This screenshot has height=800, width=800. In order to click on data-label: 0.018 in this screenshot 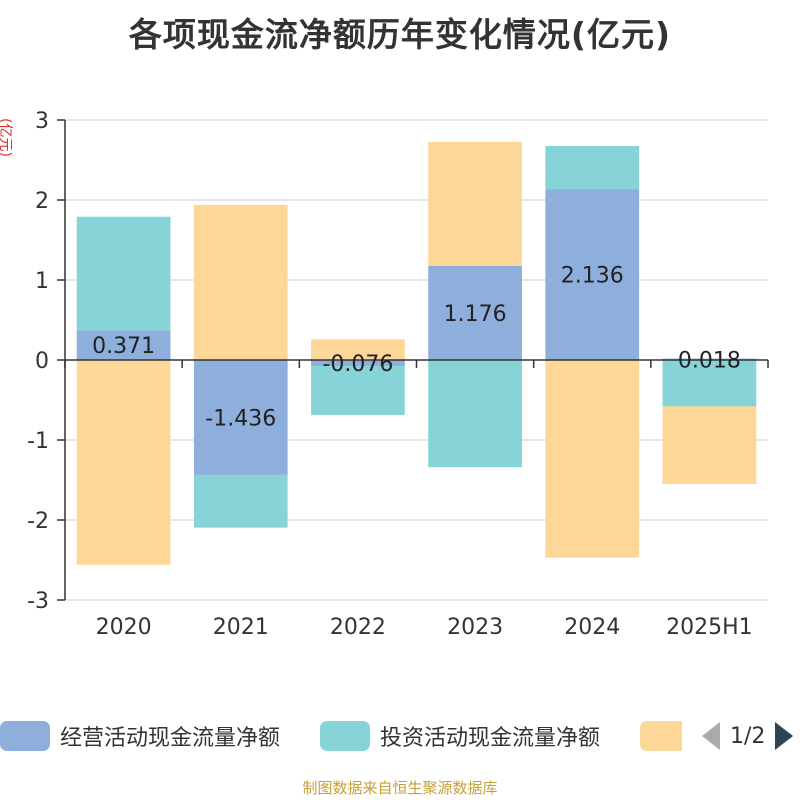, I will do `click(709, 360)`.